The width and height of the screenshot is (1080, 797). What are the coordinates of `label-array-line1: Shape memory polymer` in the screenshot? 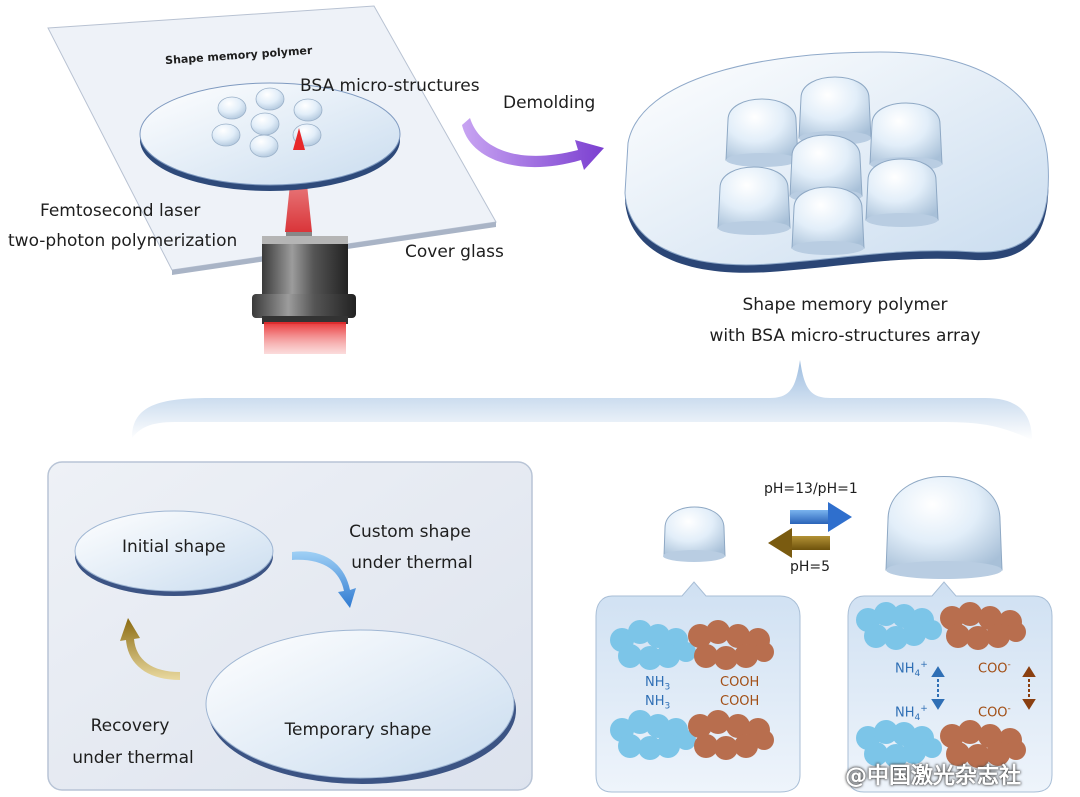 It's located at (845, 305).